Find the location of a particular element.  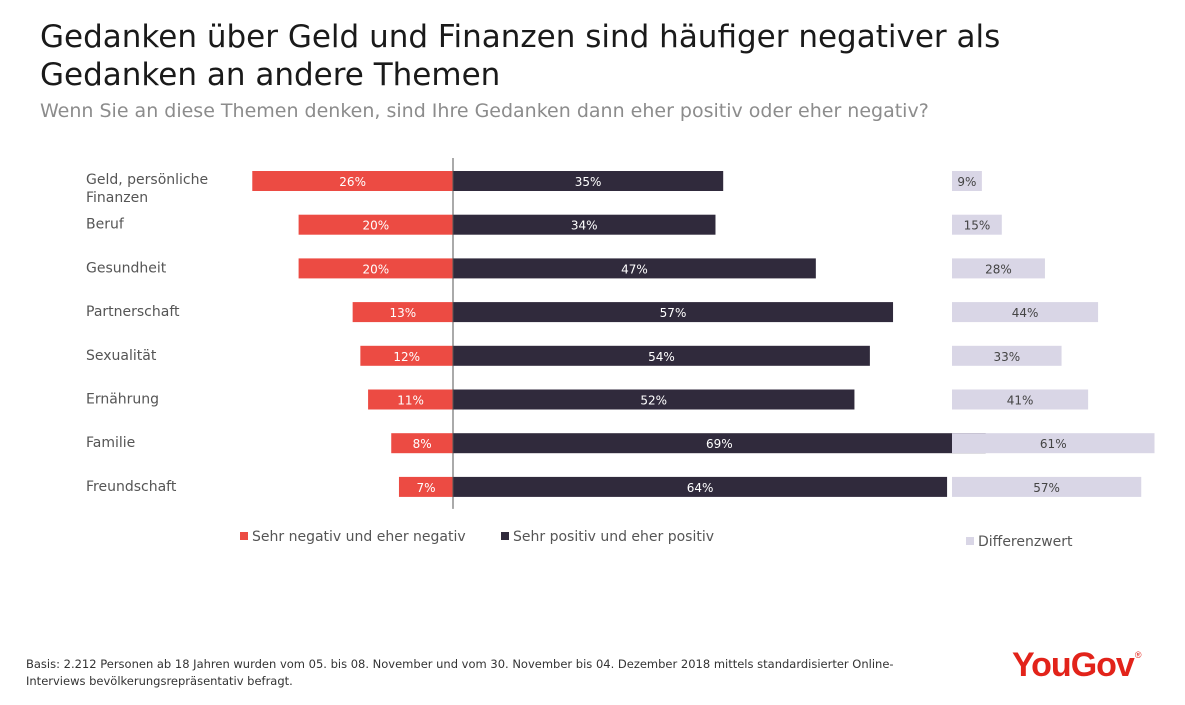

data-label-positive: 47% is located at coordinates (634, 269).